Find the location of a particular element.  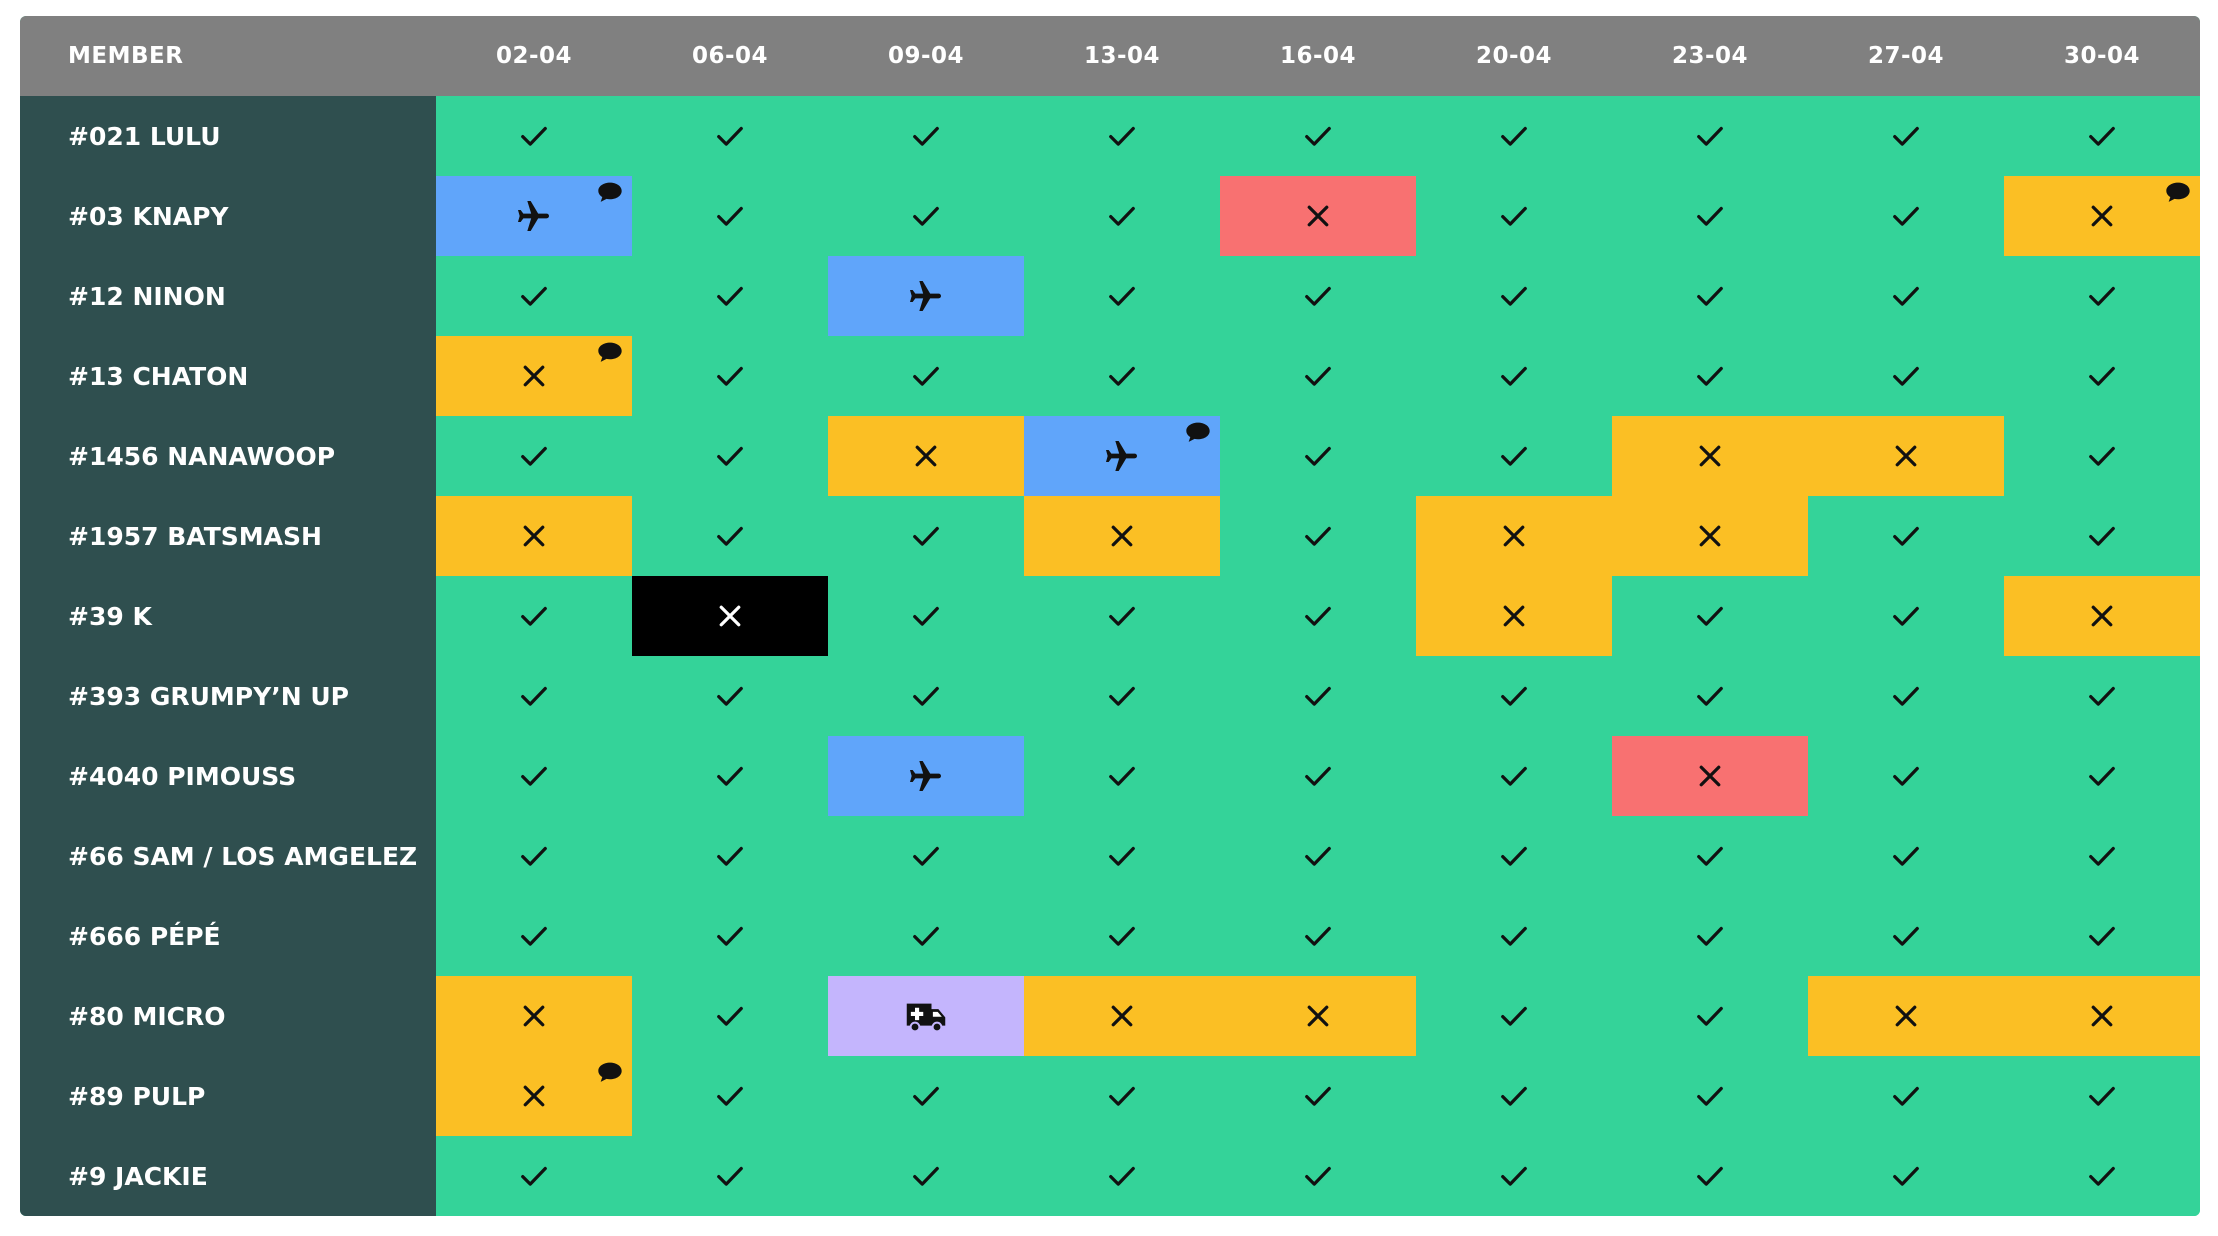

member-name: #13 CHATON is located at coordinates (228, 376).